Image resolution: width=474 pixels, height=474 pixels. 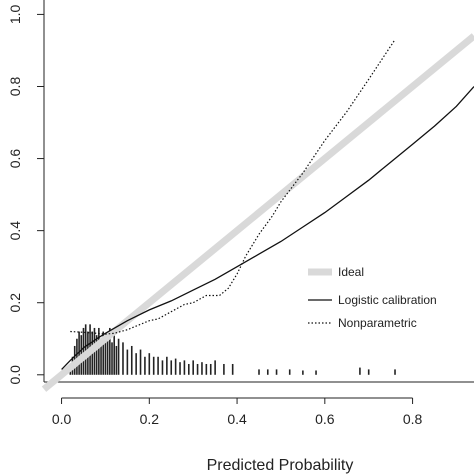 I want to click on legend: Ideal Logistic calibration Nonparametric, so click(x=372, y=297).